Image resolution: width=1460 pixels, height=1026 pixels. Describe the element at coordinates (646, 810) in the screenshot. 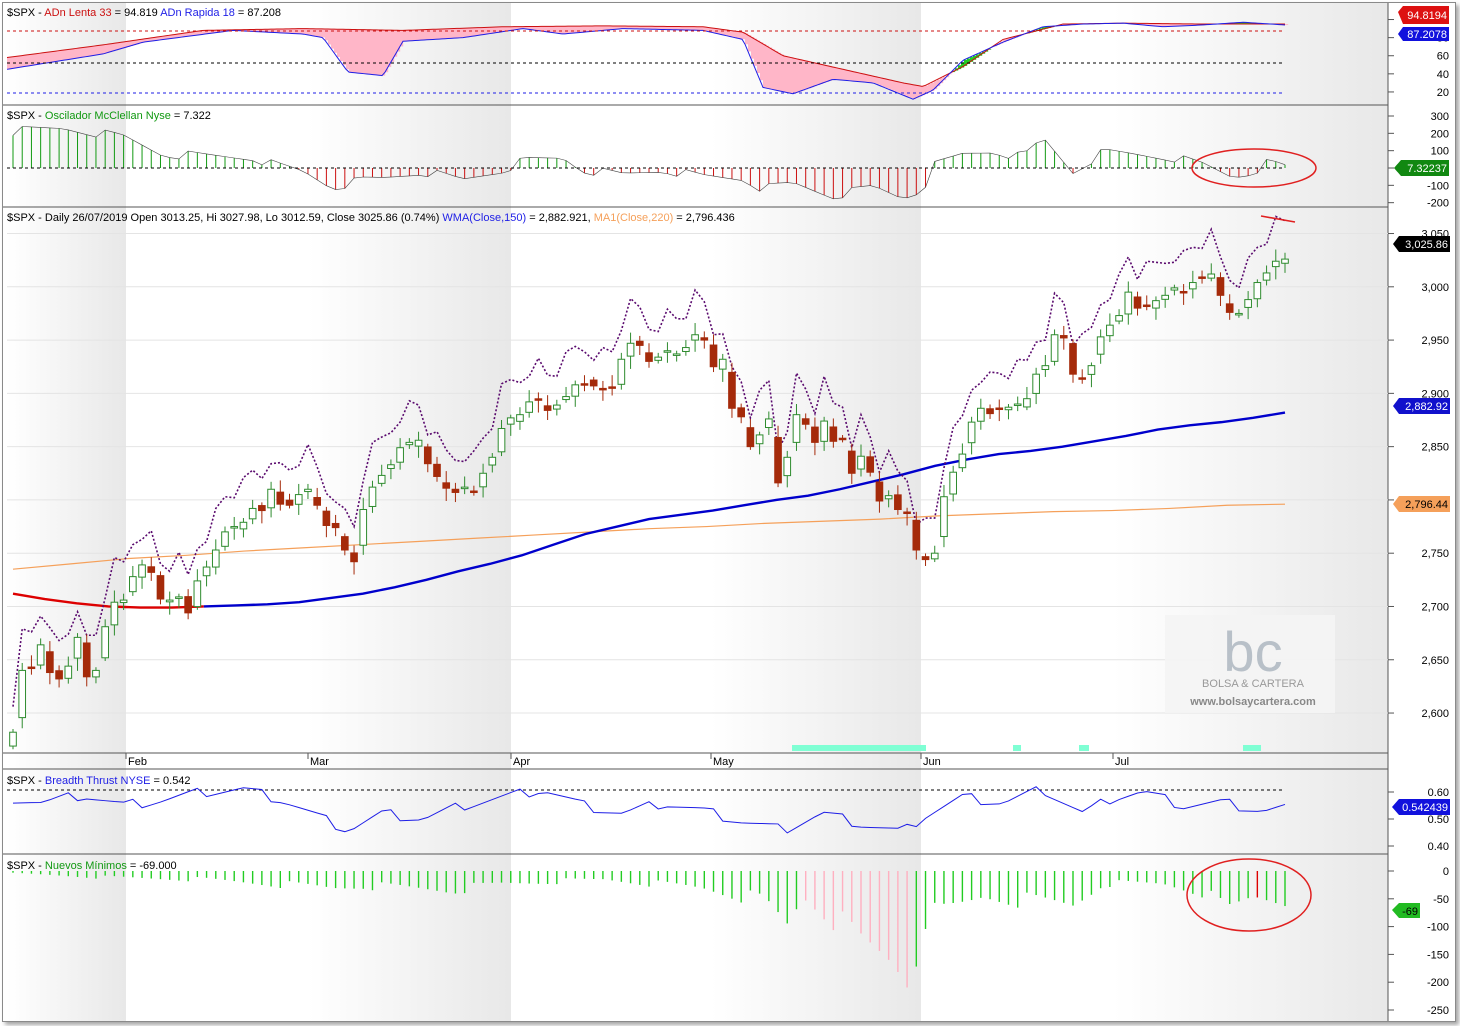

I see `breadth-thrust-panel` at that location.